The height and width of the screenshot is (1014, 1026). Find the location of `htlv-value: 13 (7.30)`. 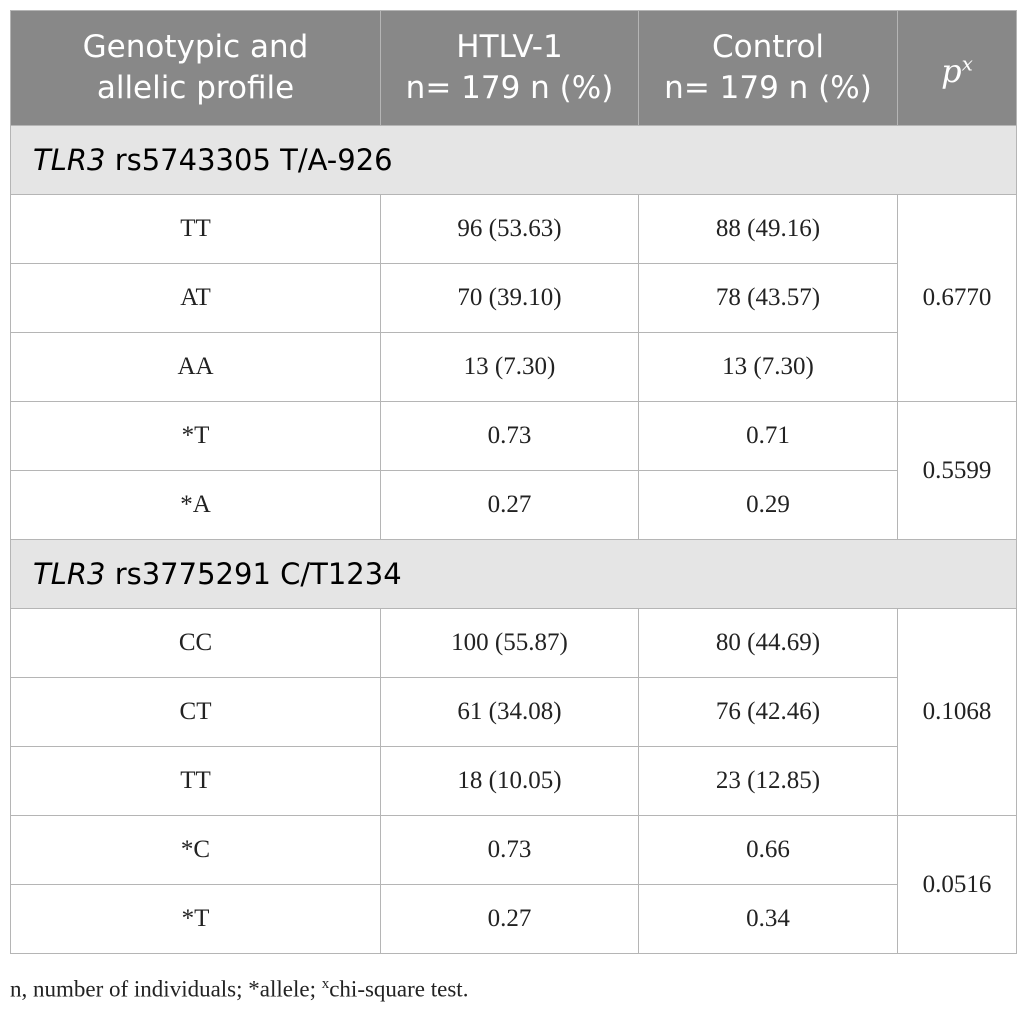

htlv-value: 13 (7.30) is located at coordinates (509, 367).